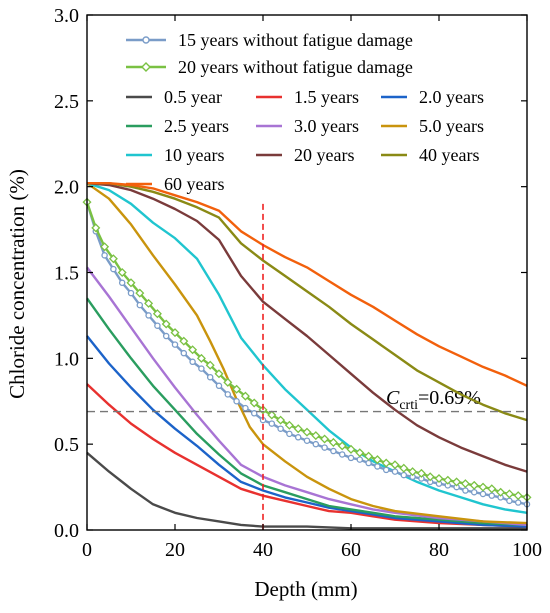  Describe the element at coordinates (324, 155) in the screenshot. I see `legend-label-20-years: 20 years` at that location.